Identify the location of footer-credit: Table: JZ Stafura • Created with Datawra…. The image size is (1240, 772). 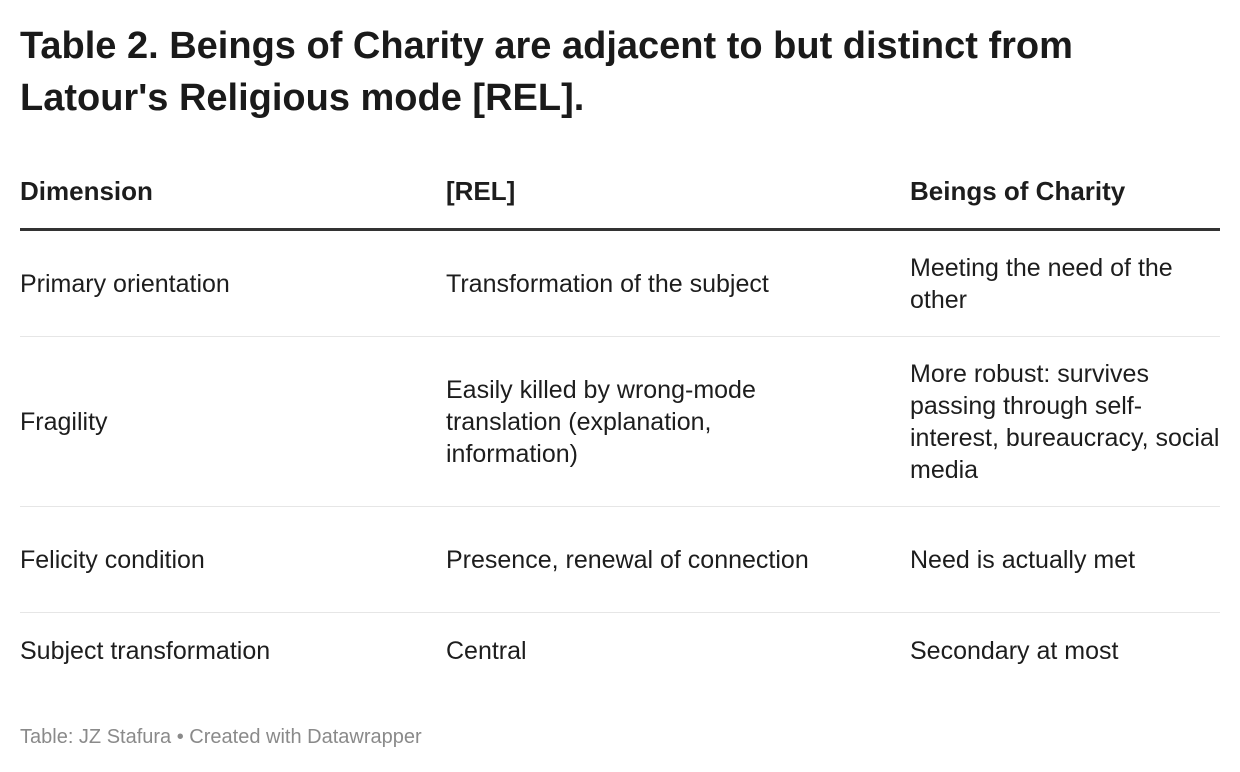
(221, 737).